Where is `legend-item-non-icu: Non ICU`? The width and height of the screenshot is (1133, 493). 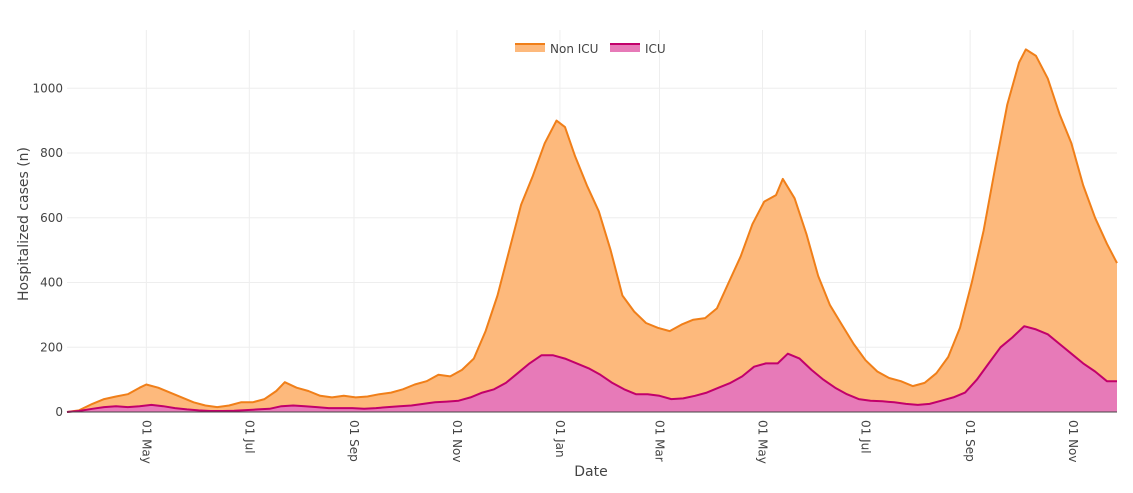 legend-item-non-icu: Non ICU is located at coordinates (556, 49).